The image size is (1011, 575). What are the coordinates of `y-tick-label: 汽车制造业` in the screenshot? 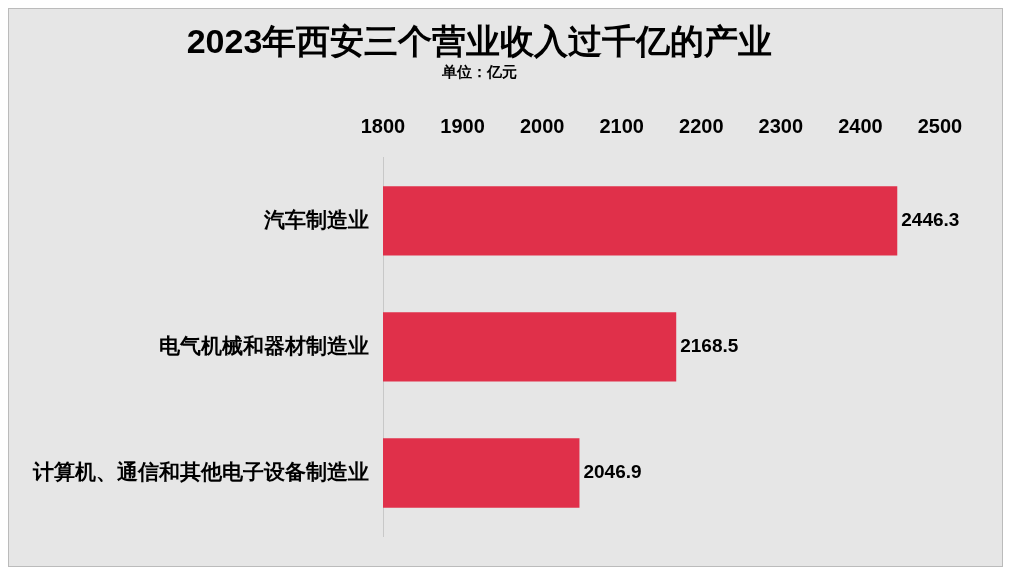 It's located at (316, 219).